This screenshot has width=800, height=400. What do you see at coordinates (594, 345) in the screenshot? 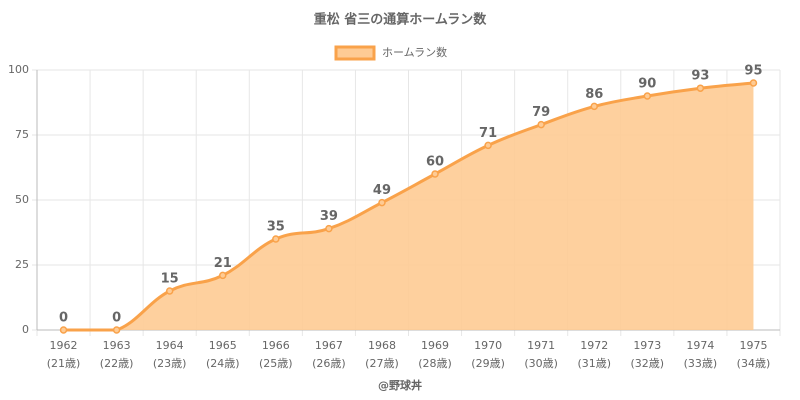
I see `x-tick-label: 1972` at bounding box center [594, 345].